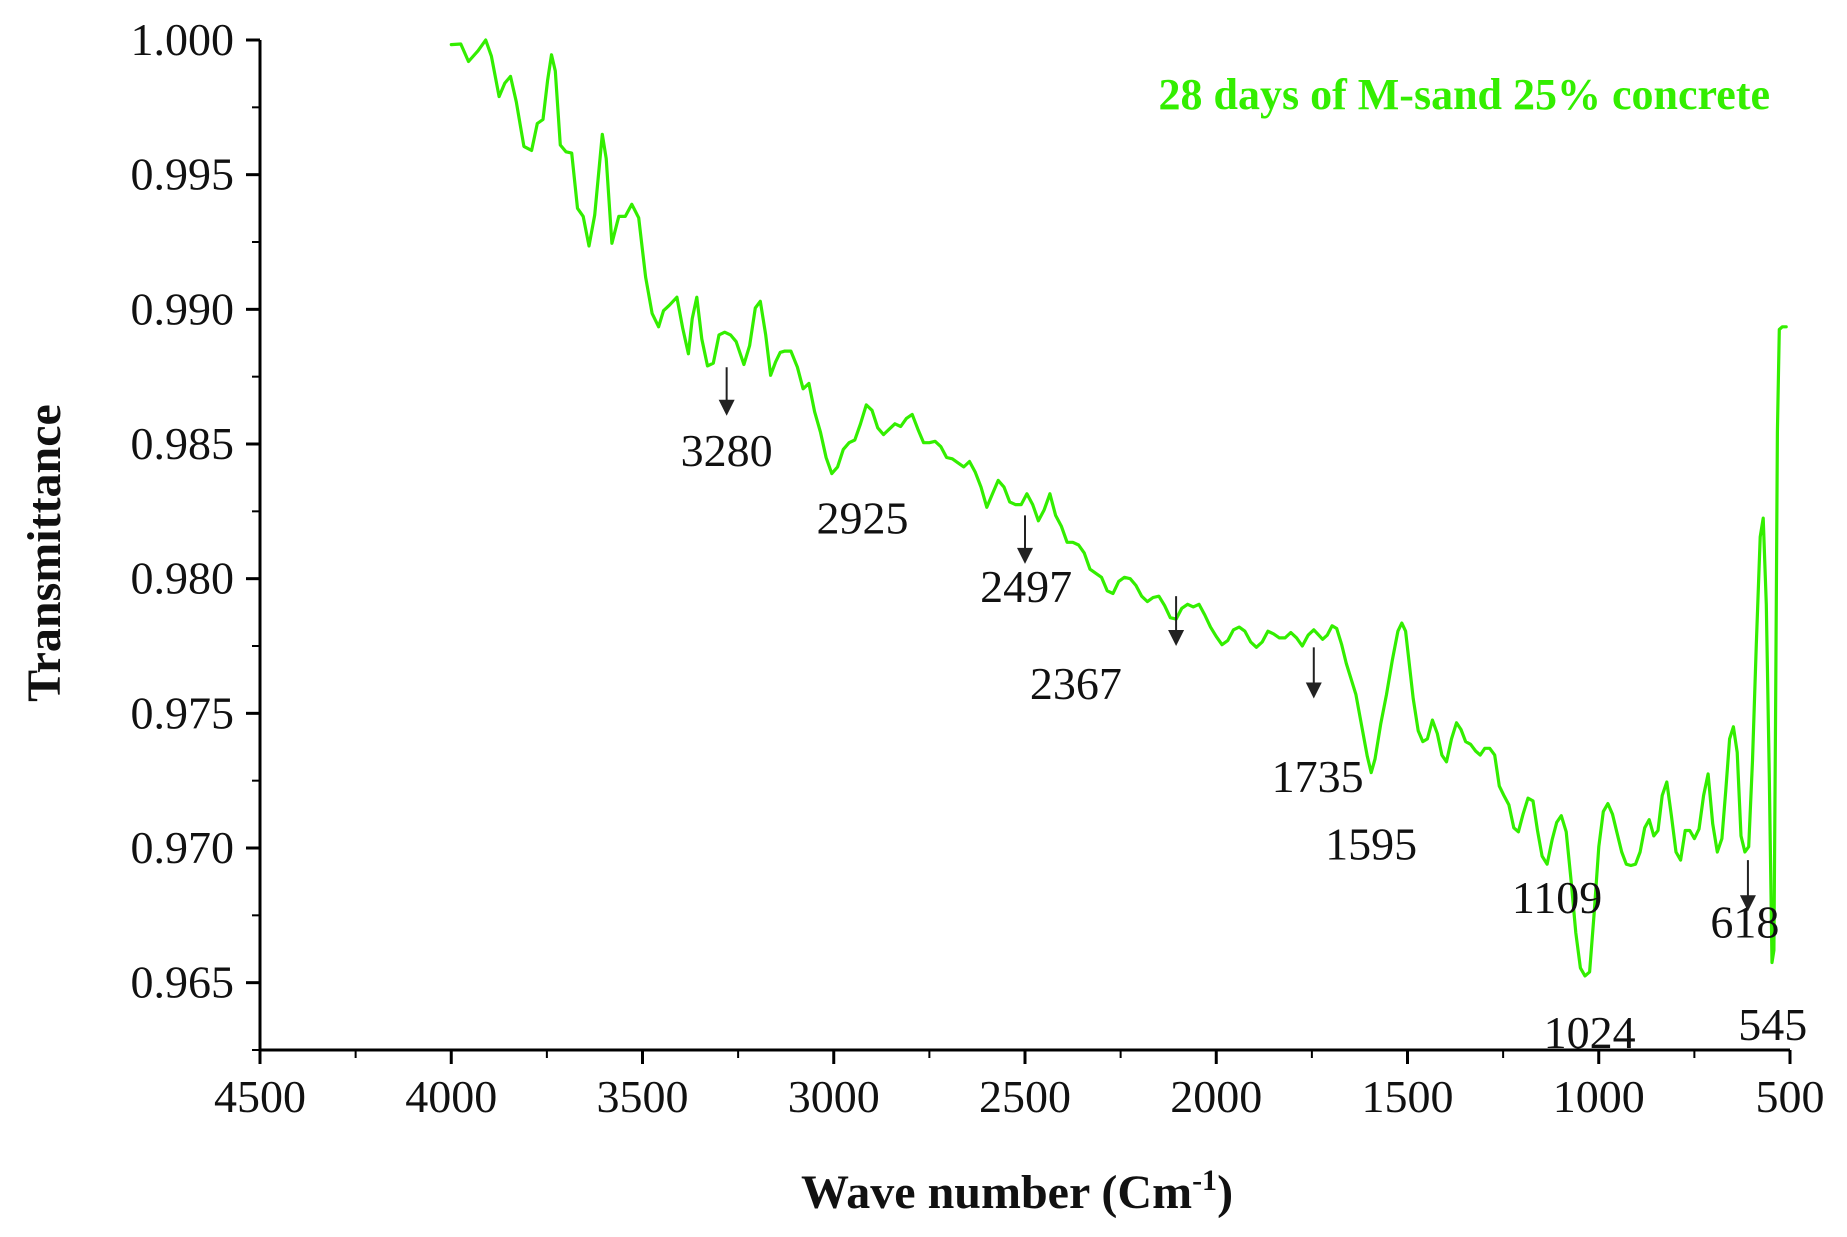  I want to click on x-axis-title-main: Wave number (Cm, so click(996, 1192).